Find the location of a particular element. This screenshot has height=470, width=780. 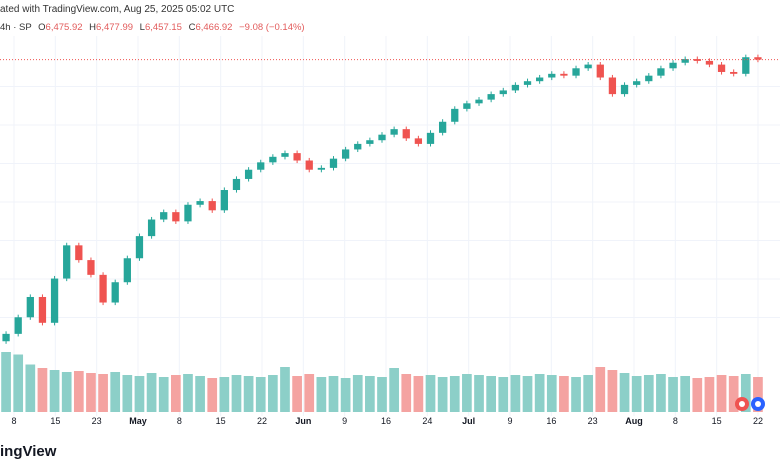

flag-icon-center is located at coordinates (758, 404).